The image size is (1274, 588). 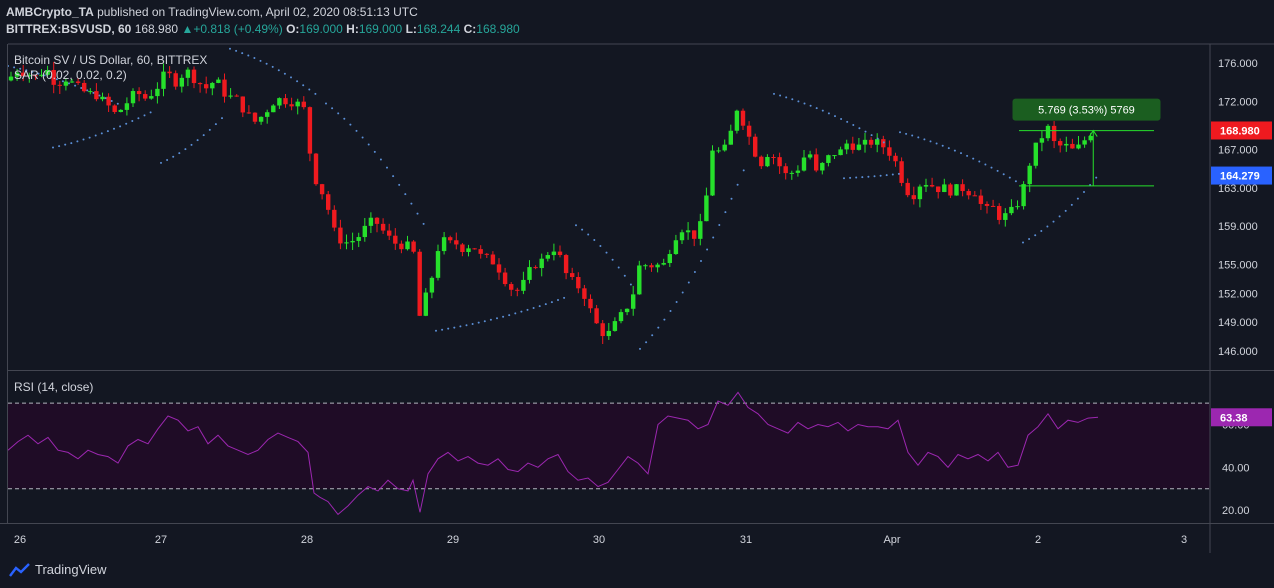 What do you see at coordinates (600, 540) in the screenshot?
I see `time-axis: 26 27 28 29 30 31 Apr 2 3` at bounding box center [600, 540].